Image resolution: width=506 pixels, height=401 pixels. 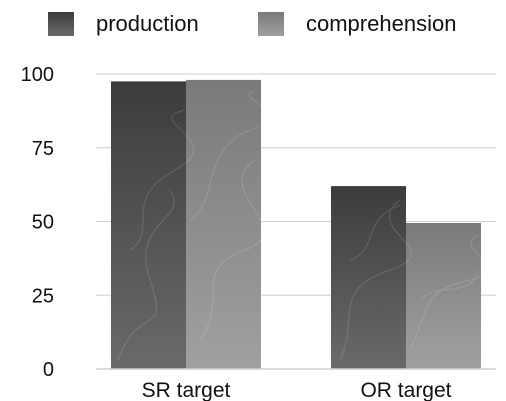 What do you see at coordinates (37, 75) in the screenshot?
I see `y-tick-label: 100` at bounding box center [37, 75].